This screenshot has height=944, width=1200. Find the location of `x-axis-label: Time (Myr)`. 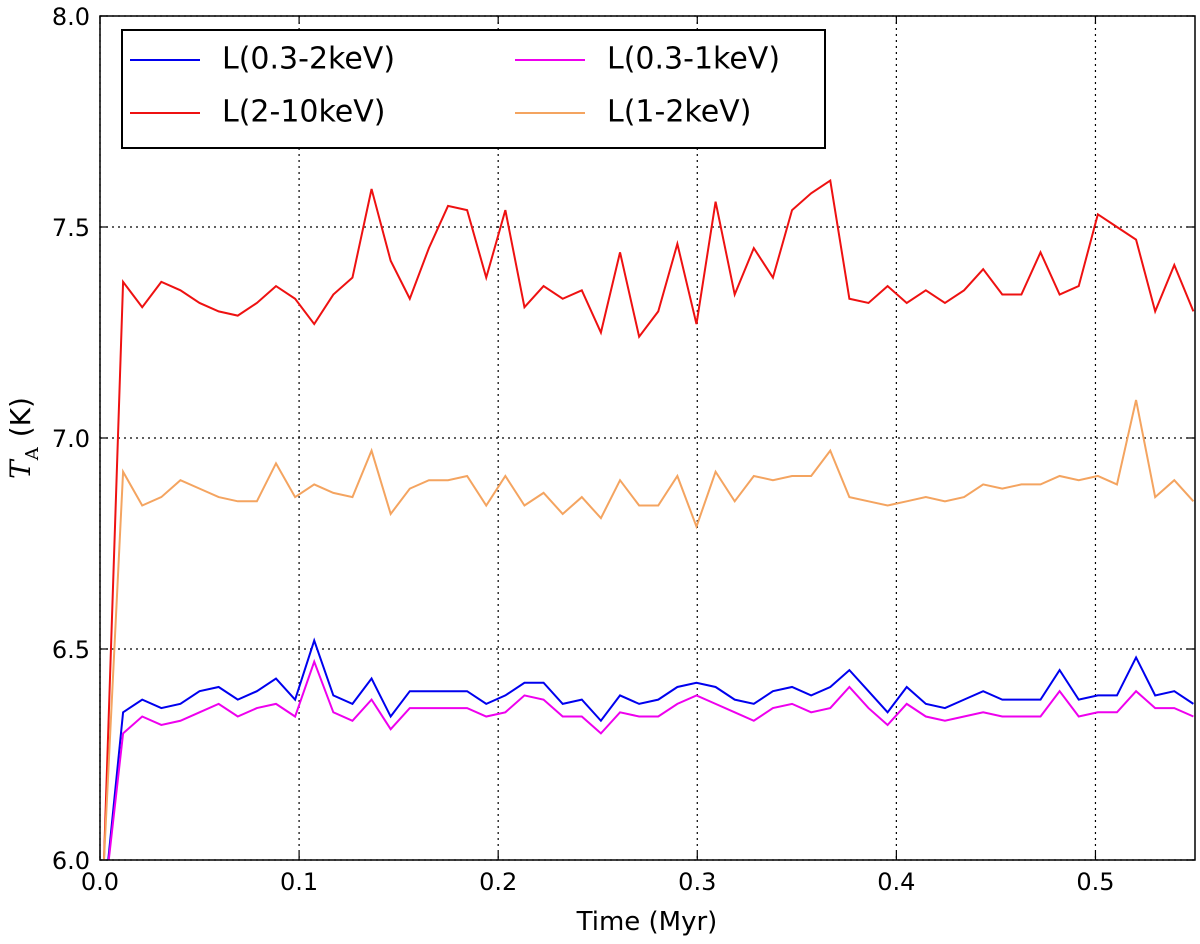

x-axis-label: Time (Myr) is located at coordinates (647, 922).